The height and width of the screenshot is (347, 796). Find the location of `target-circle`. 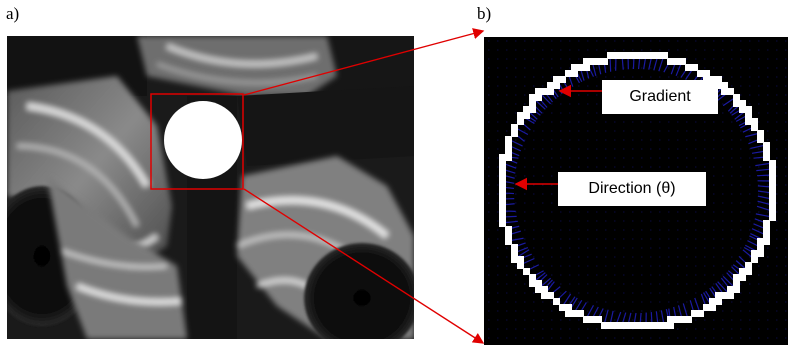

target-circle is located at coordinates (203, 140).